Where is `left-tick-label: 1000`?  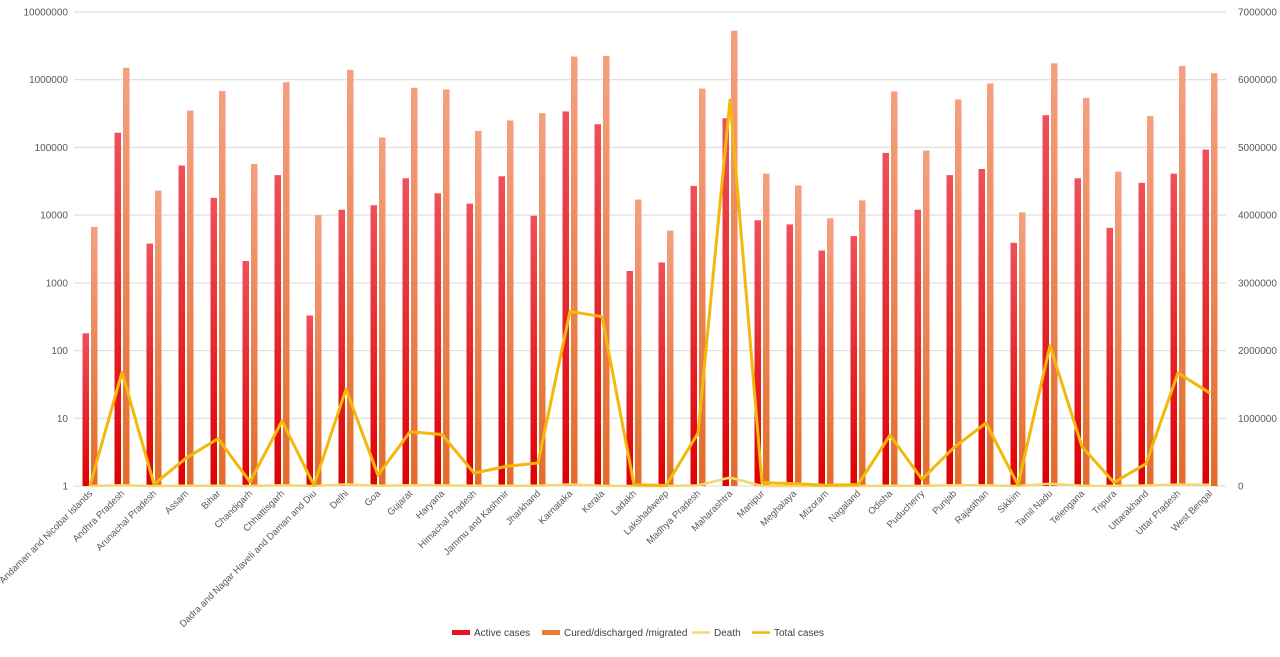 left-tick-label: 1000 is located at coordinates (57, 283).